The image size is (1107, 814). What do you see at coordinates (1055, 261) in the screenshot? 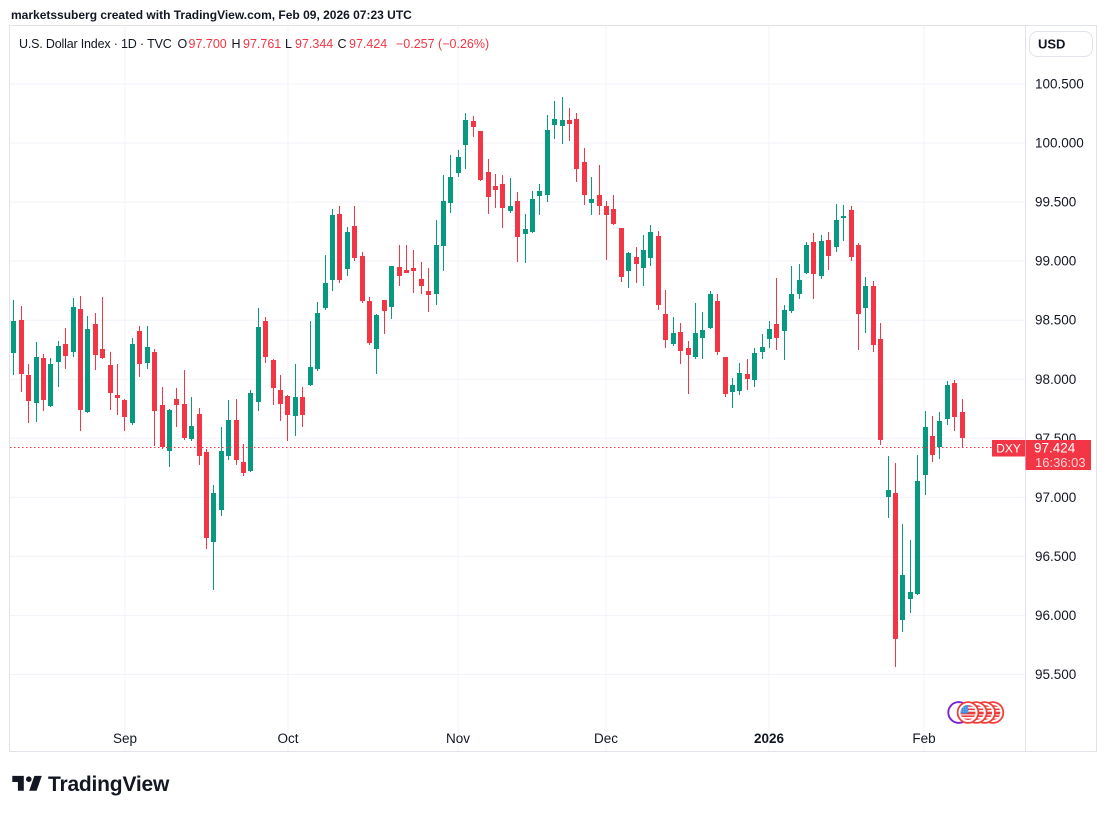
I see `svg-text: 99.000` at bounding box center [1055, 261].